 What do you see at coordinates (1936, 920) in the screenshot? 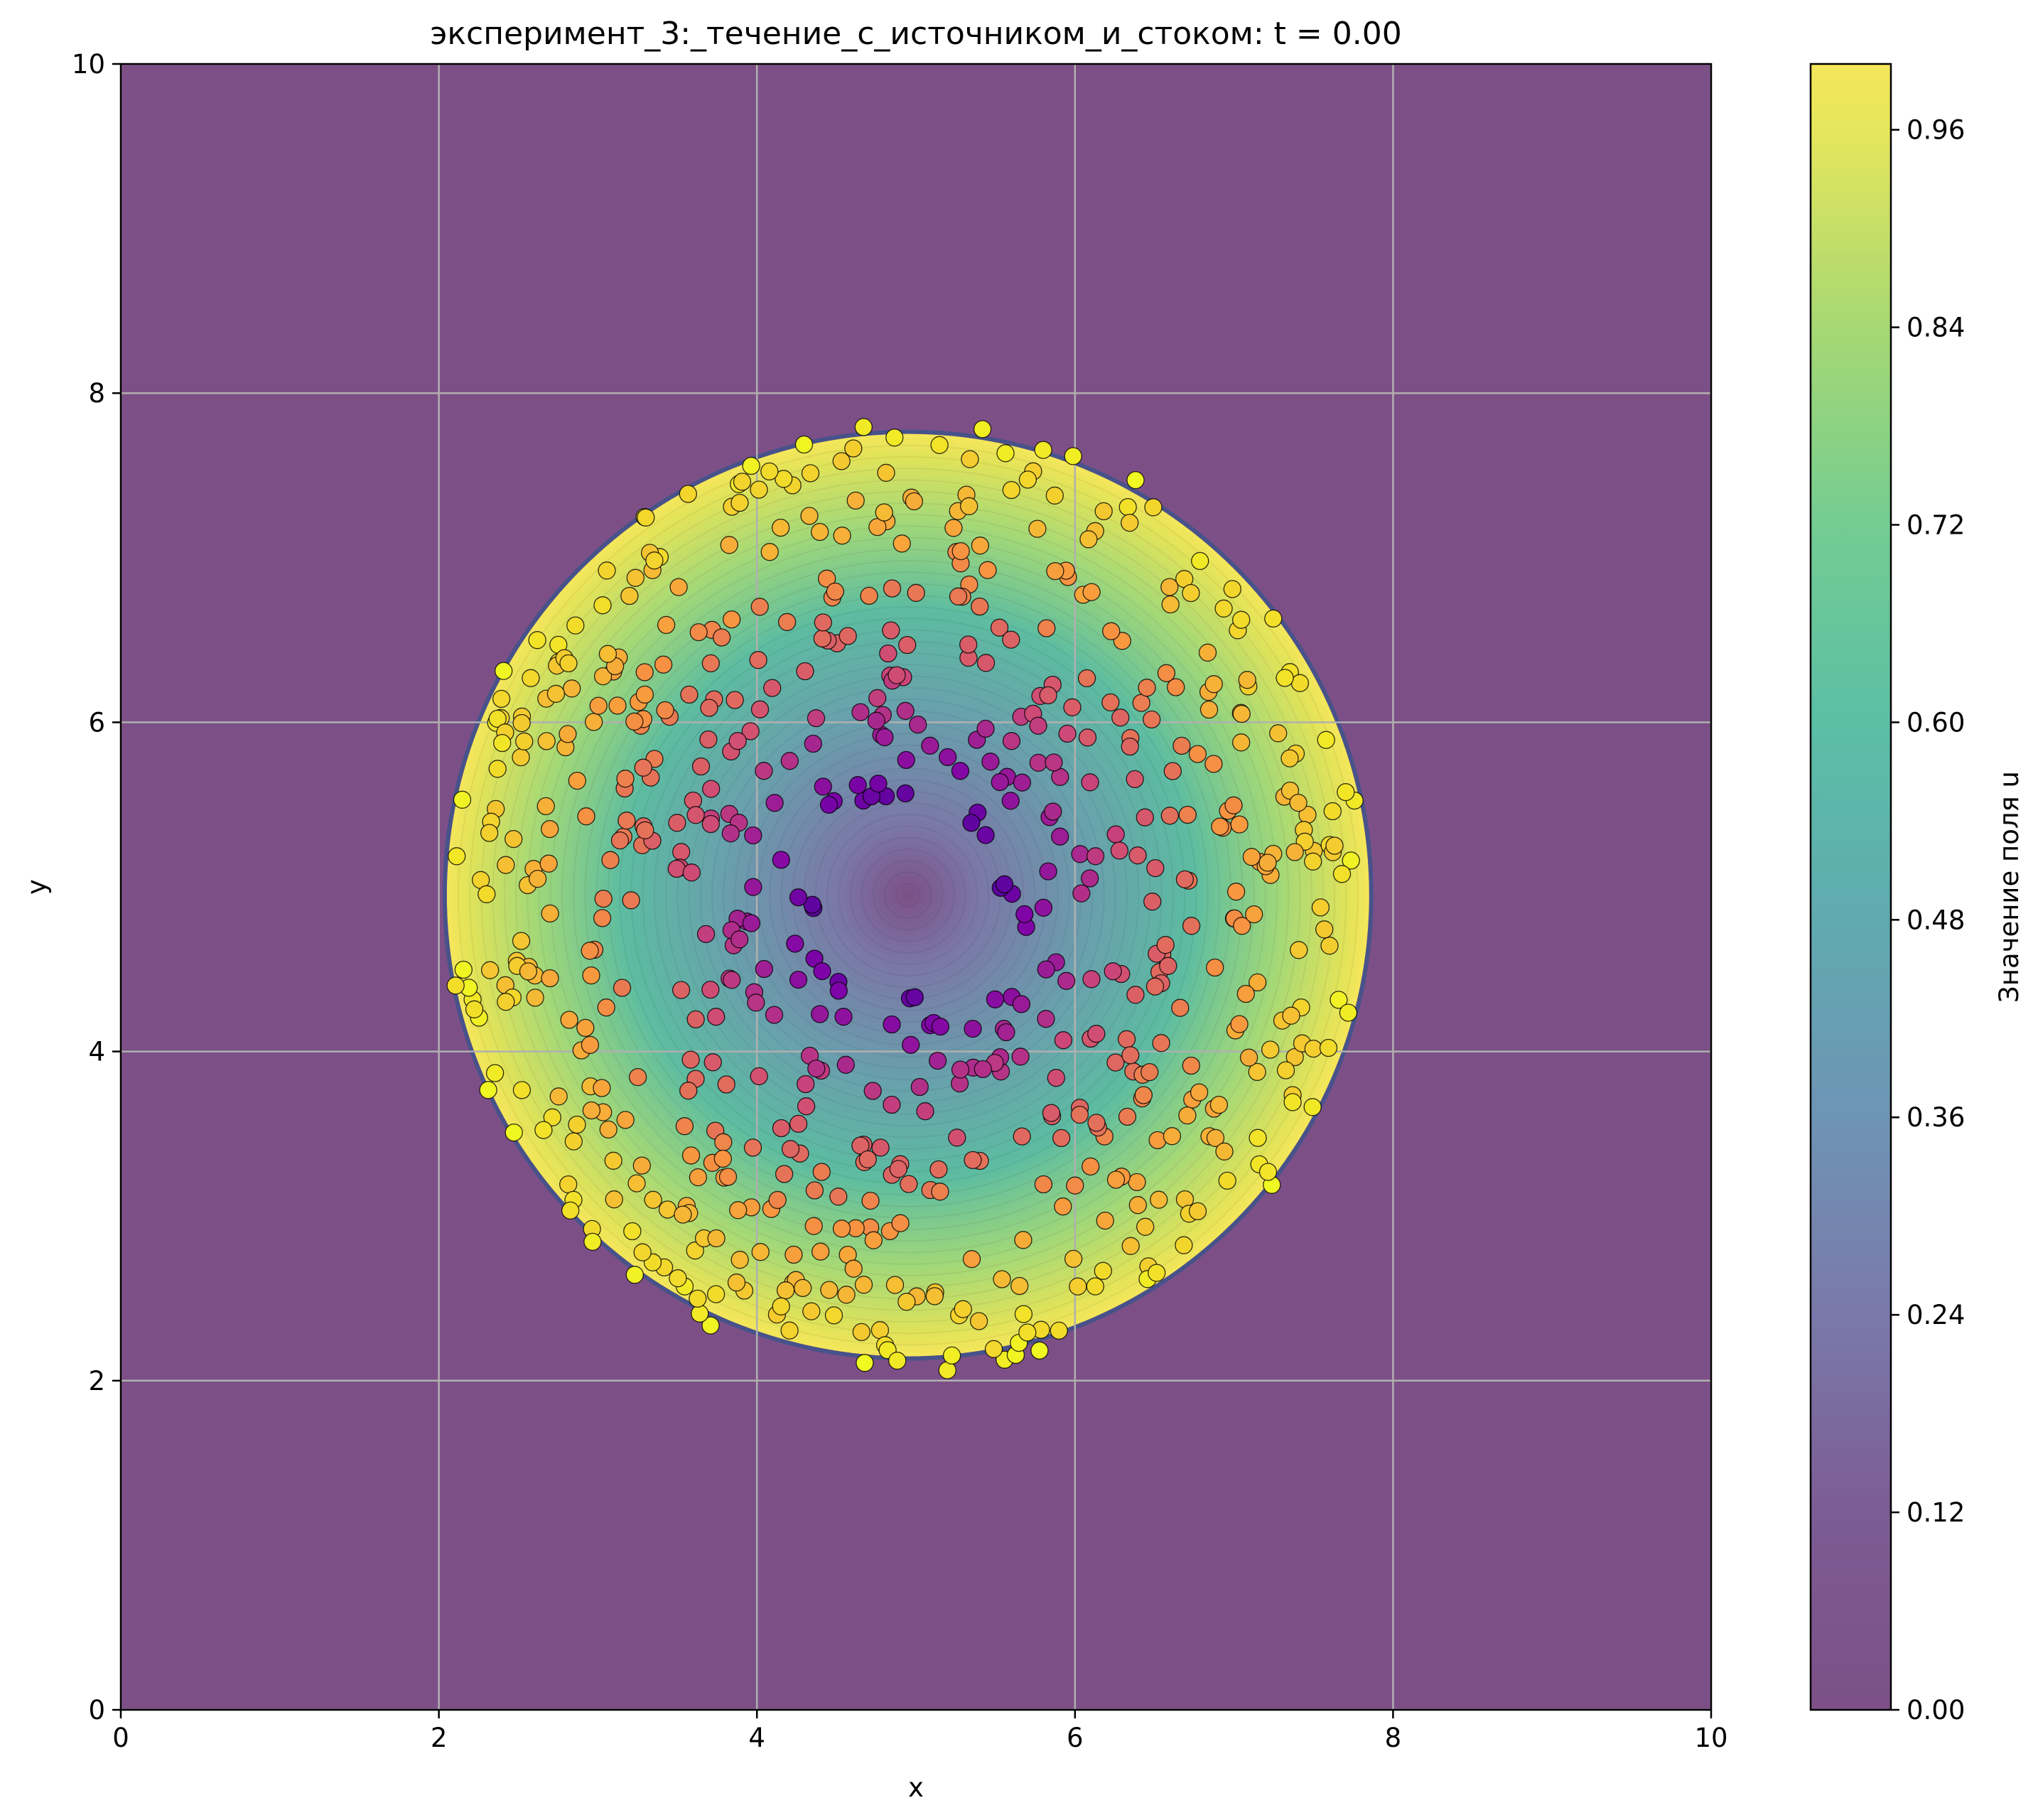
I see `colorbar-tick-label: 0.48` at bounding box center [1936, 920].